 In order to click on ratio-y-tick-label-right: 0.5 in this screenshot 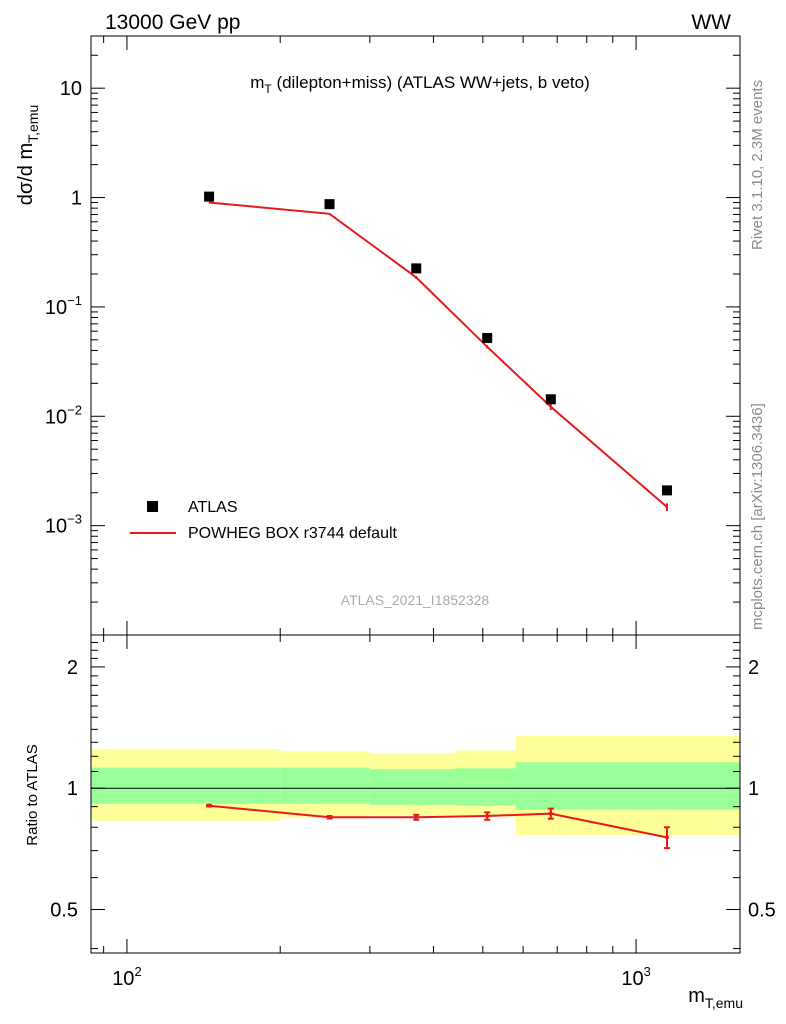, I will do `click(762, 911)`.